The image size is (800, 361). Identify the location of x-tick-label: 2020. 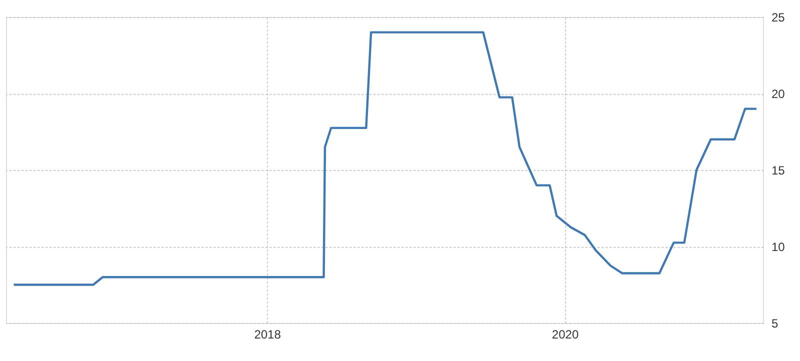
(565, 335).